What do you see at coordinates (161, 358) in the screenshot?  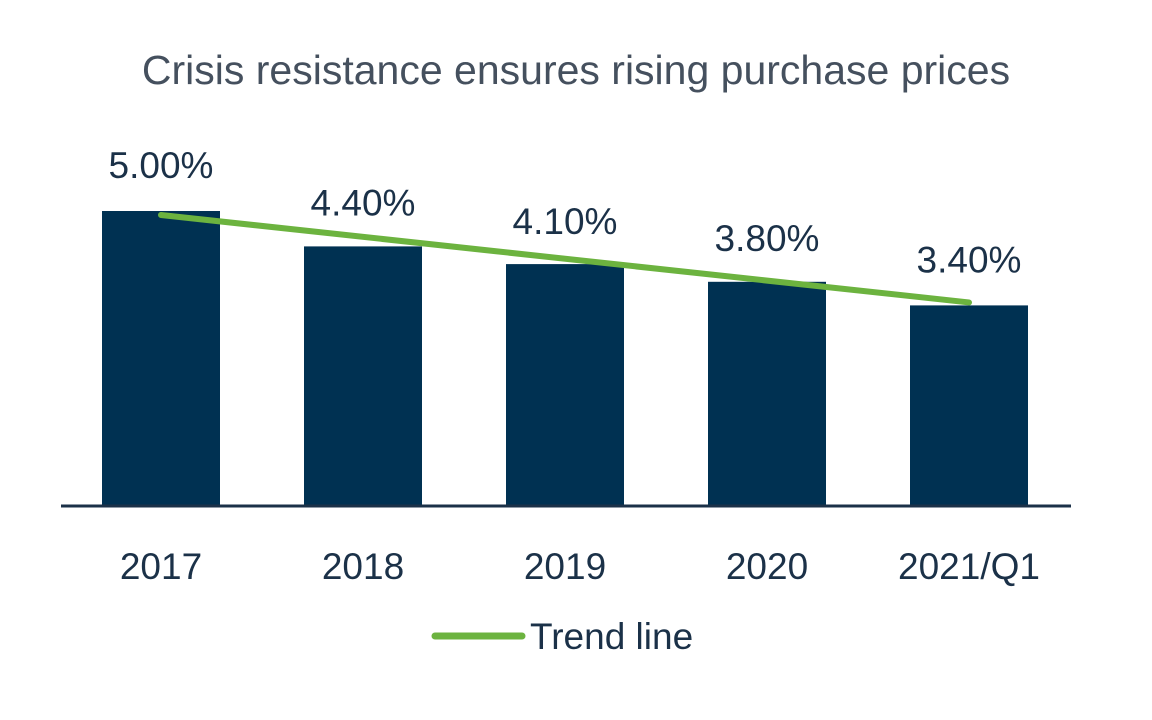 I see `bar-2017` at bounding box center [161, 358].